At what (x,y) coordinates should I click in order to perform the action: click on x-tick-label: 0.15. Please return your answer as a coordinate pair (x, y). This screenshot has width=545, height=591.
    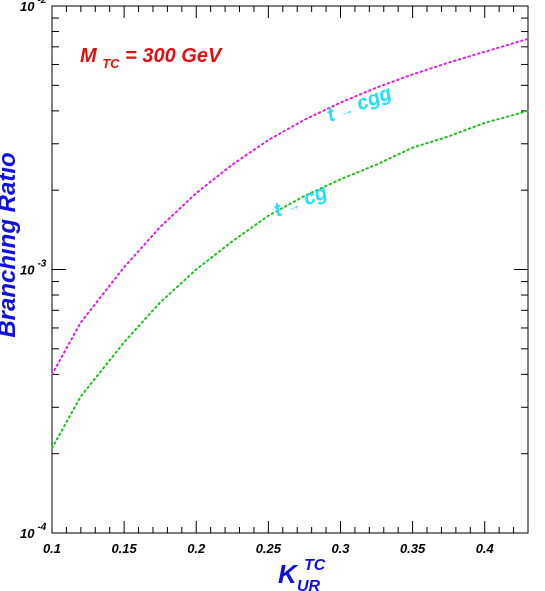
    Looking at the image, I should click on (124, 548).